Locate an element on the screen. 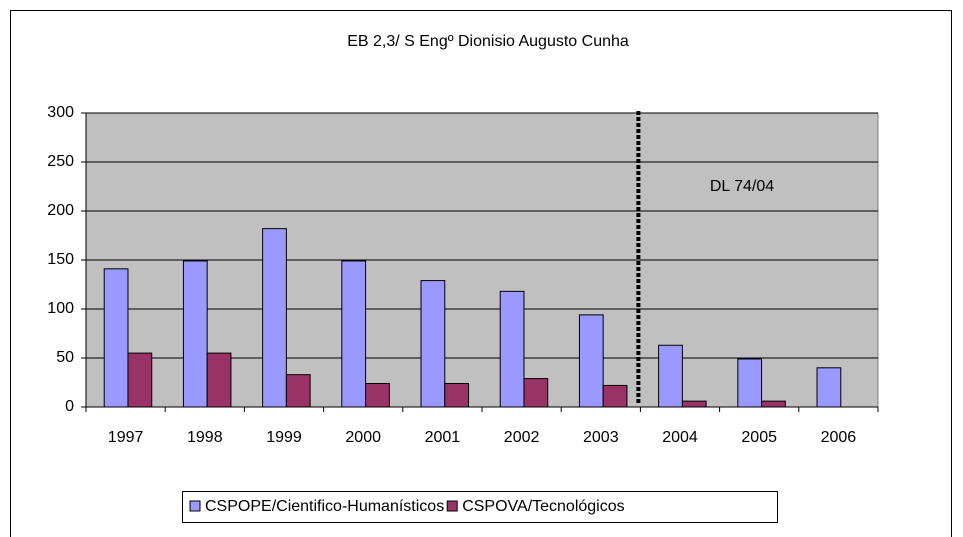 The height and width of the screenshot is (537, 963). y-tick-label: 300 is located at coordinates (60, 112).